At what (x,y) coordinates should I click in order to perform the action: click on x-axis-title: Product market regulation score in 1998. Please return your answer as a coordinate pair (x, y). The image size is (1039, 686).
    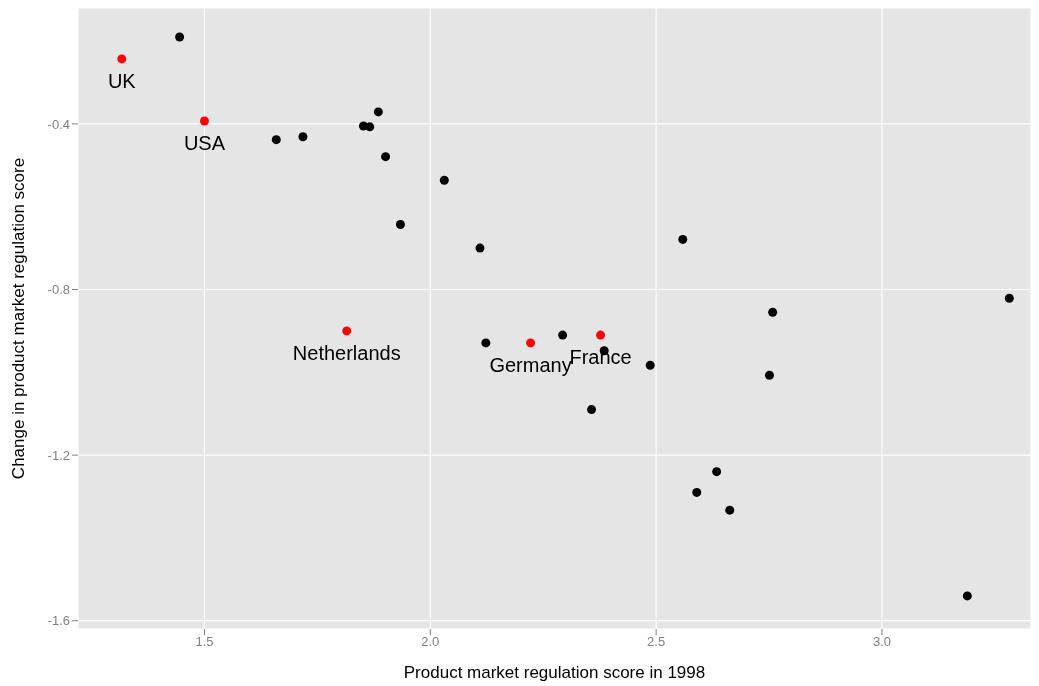
    Looking at the image, I should click on (554, 672).